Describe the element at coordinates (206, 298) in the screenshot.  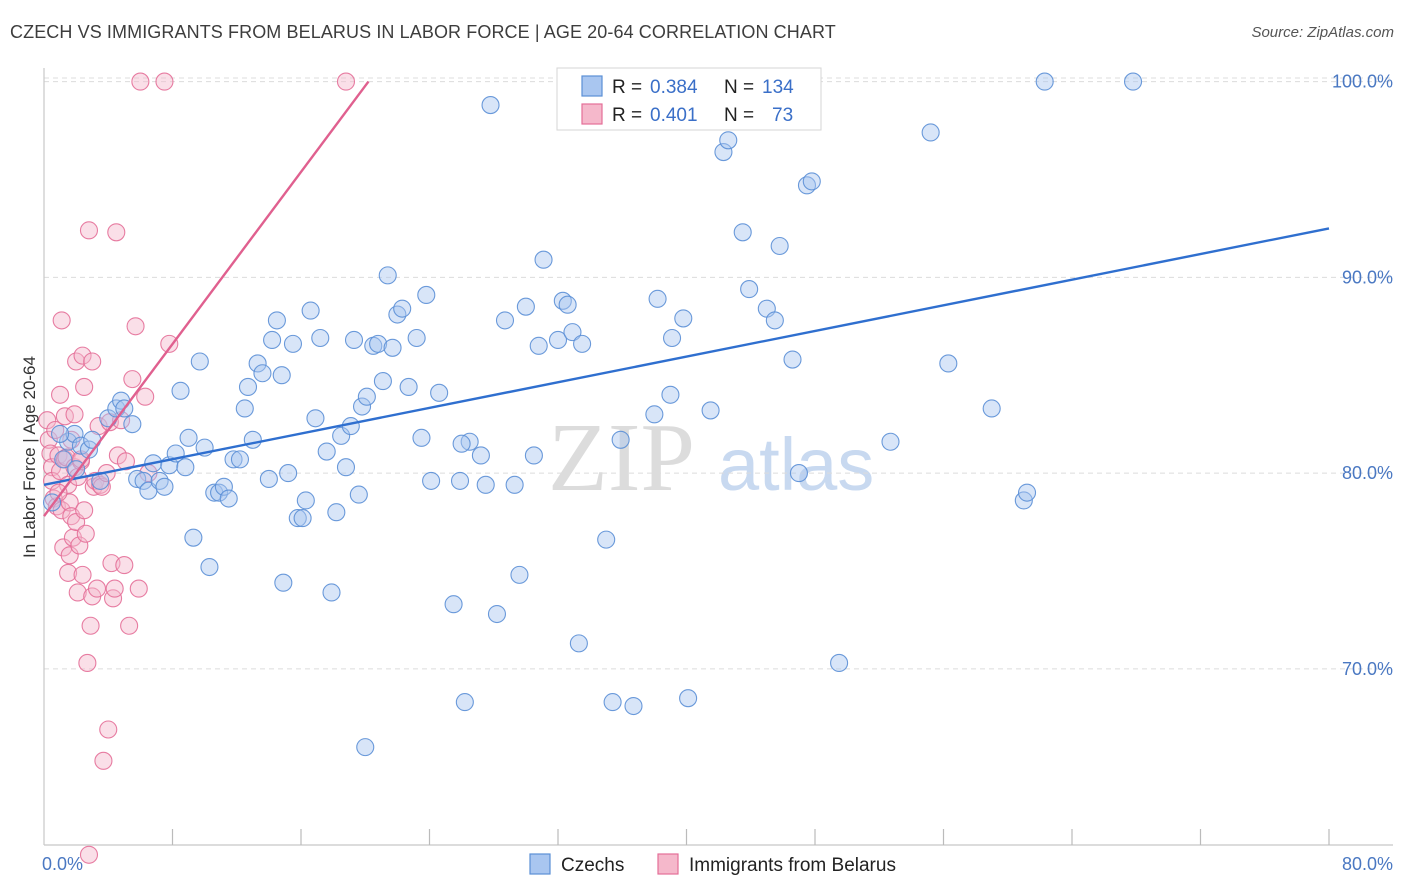
I see `belarus-trend-line` at that location.